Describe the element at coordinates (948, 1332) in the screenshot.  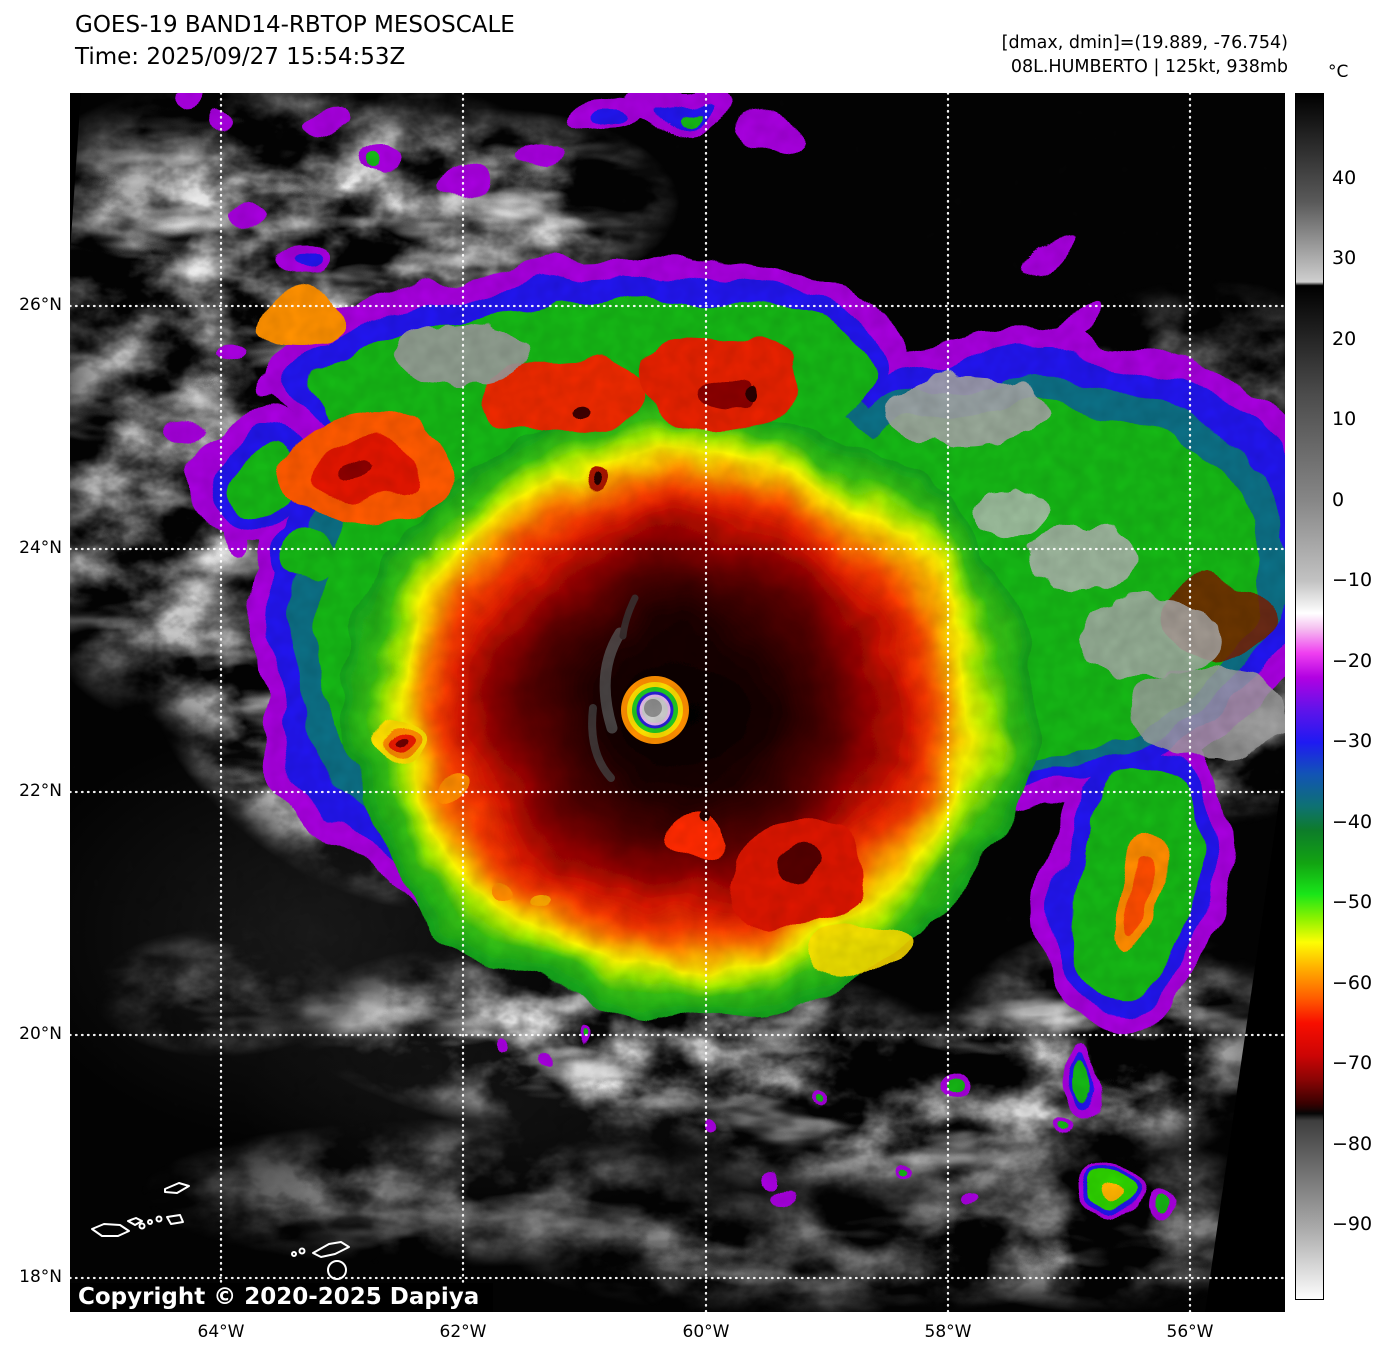
I see `lon-label: 58°W` at that location.